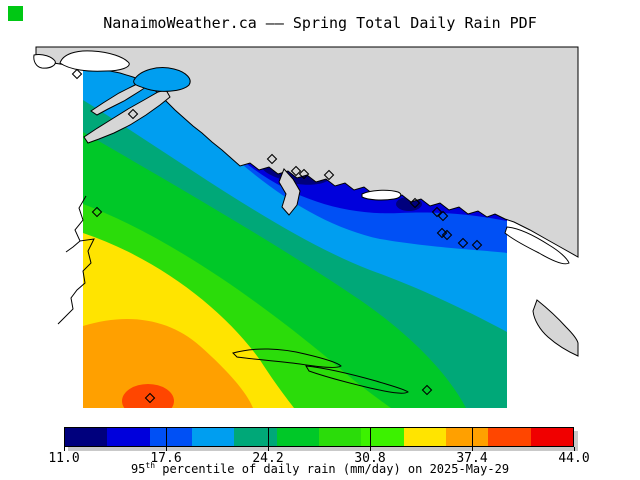  What do you see at coordinates (168, 363) in the screenshot?
I see `band-orange` at bounding box center [168, 363].